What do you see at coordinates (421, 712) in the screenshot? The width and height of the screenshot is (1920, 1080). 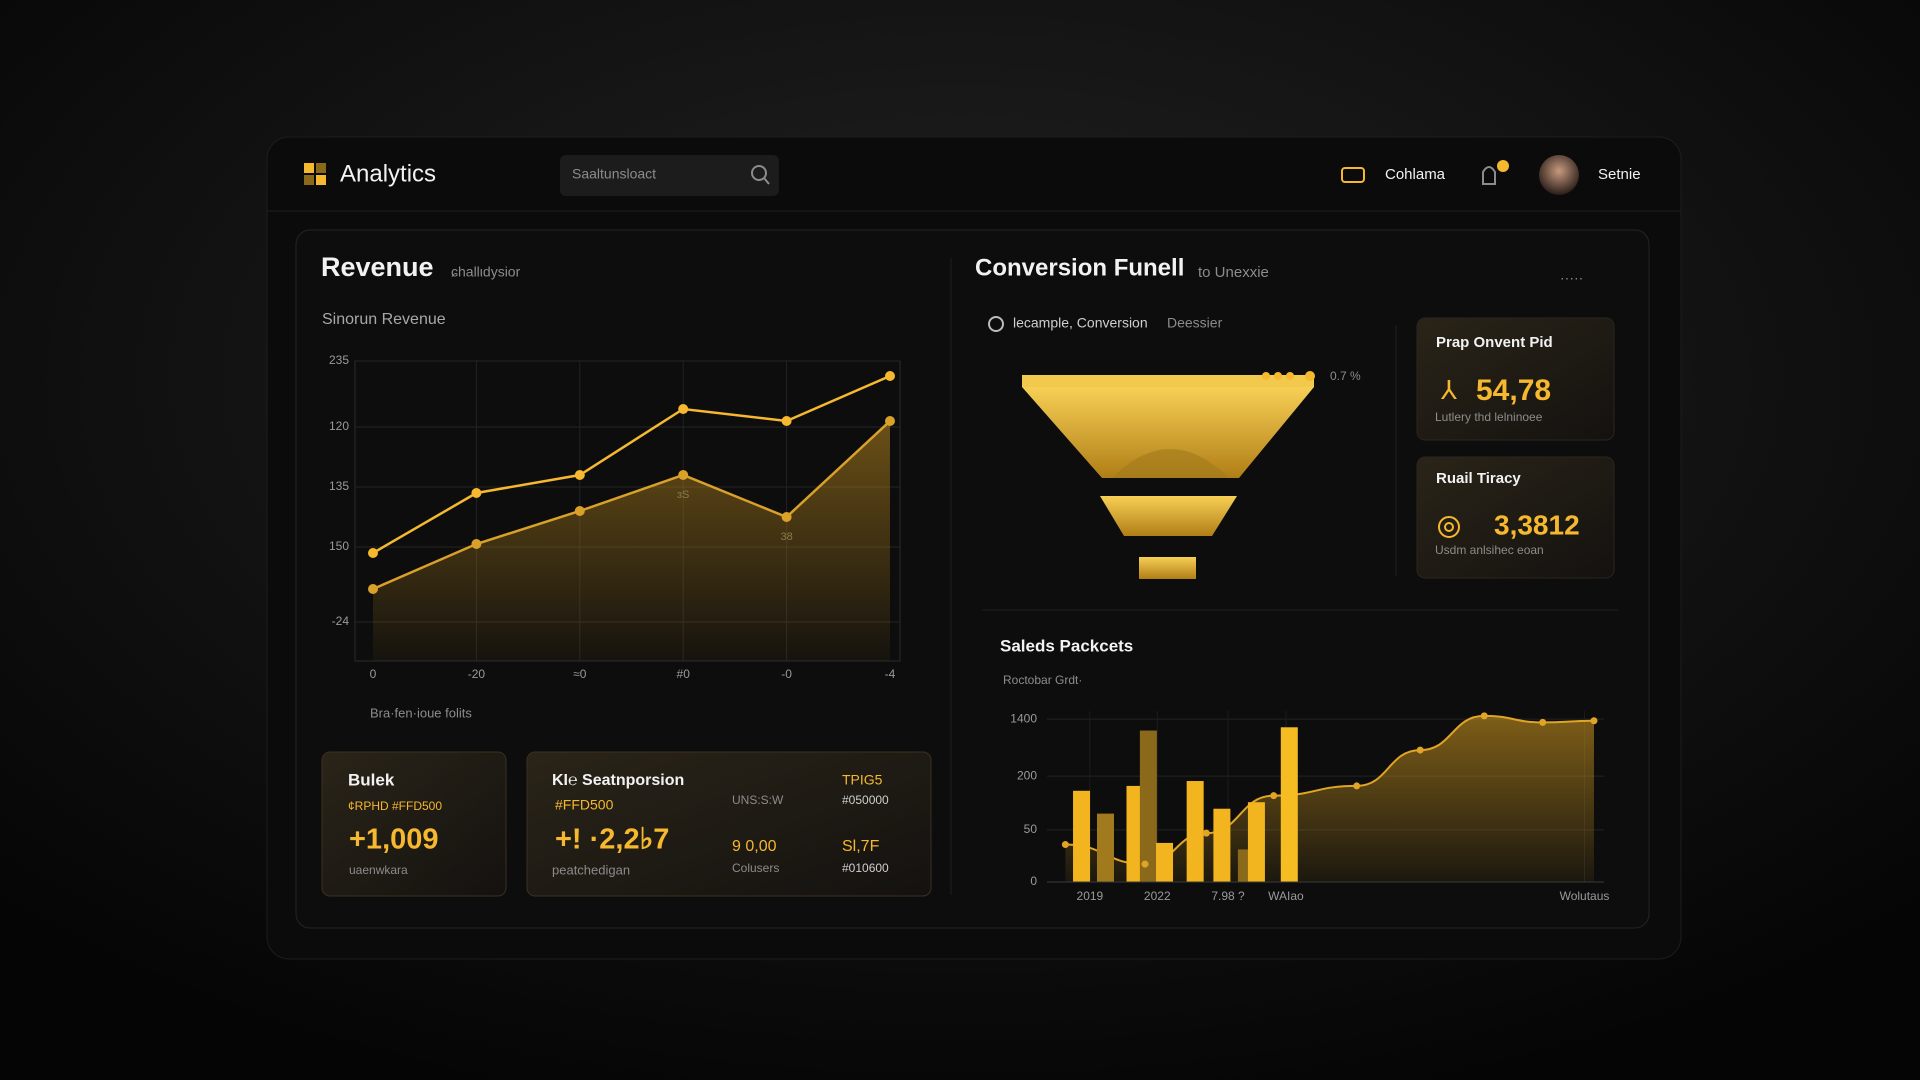 I see `chart-caption: Bra·fen·ioue folits` at bounding box center [421, 712].